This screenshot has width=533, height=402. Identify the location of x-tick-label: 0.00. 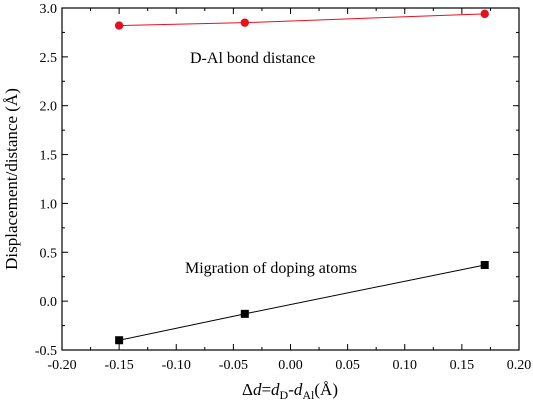
(290, 365).